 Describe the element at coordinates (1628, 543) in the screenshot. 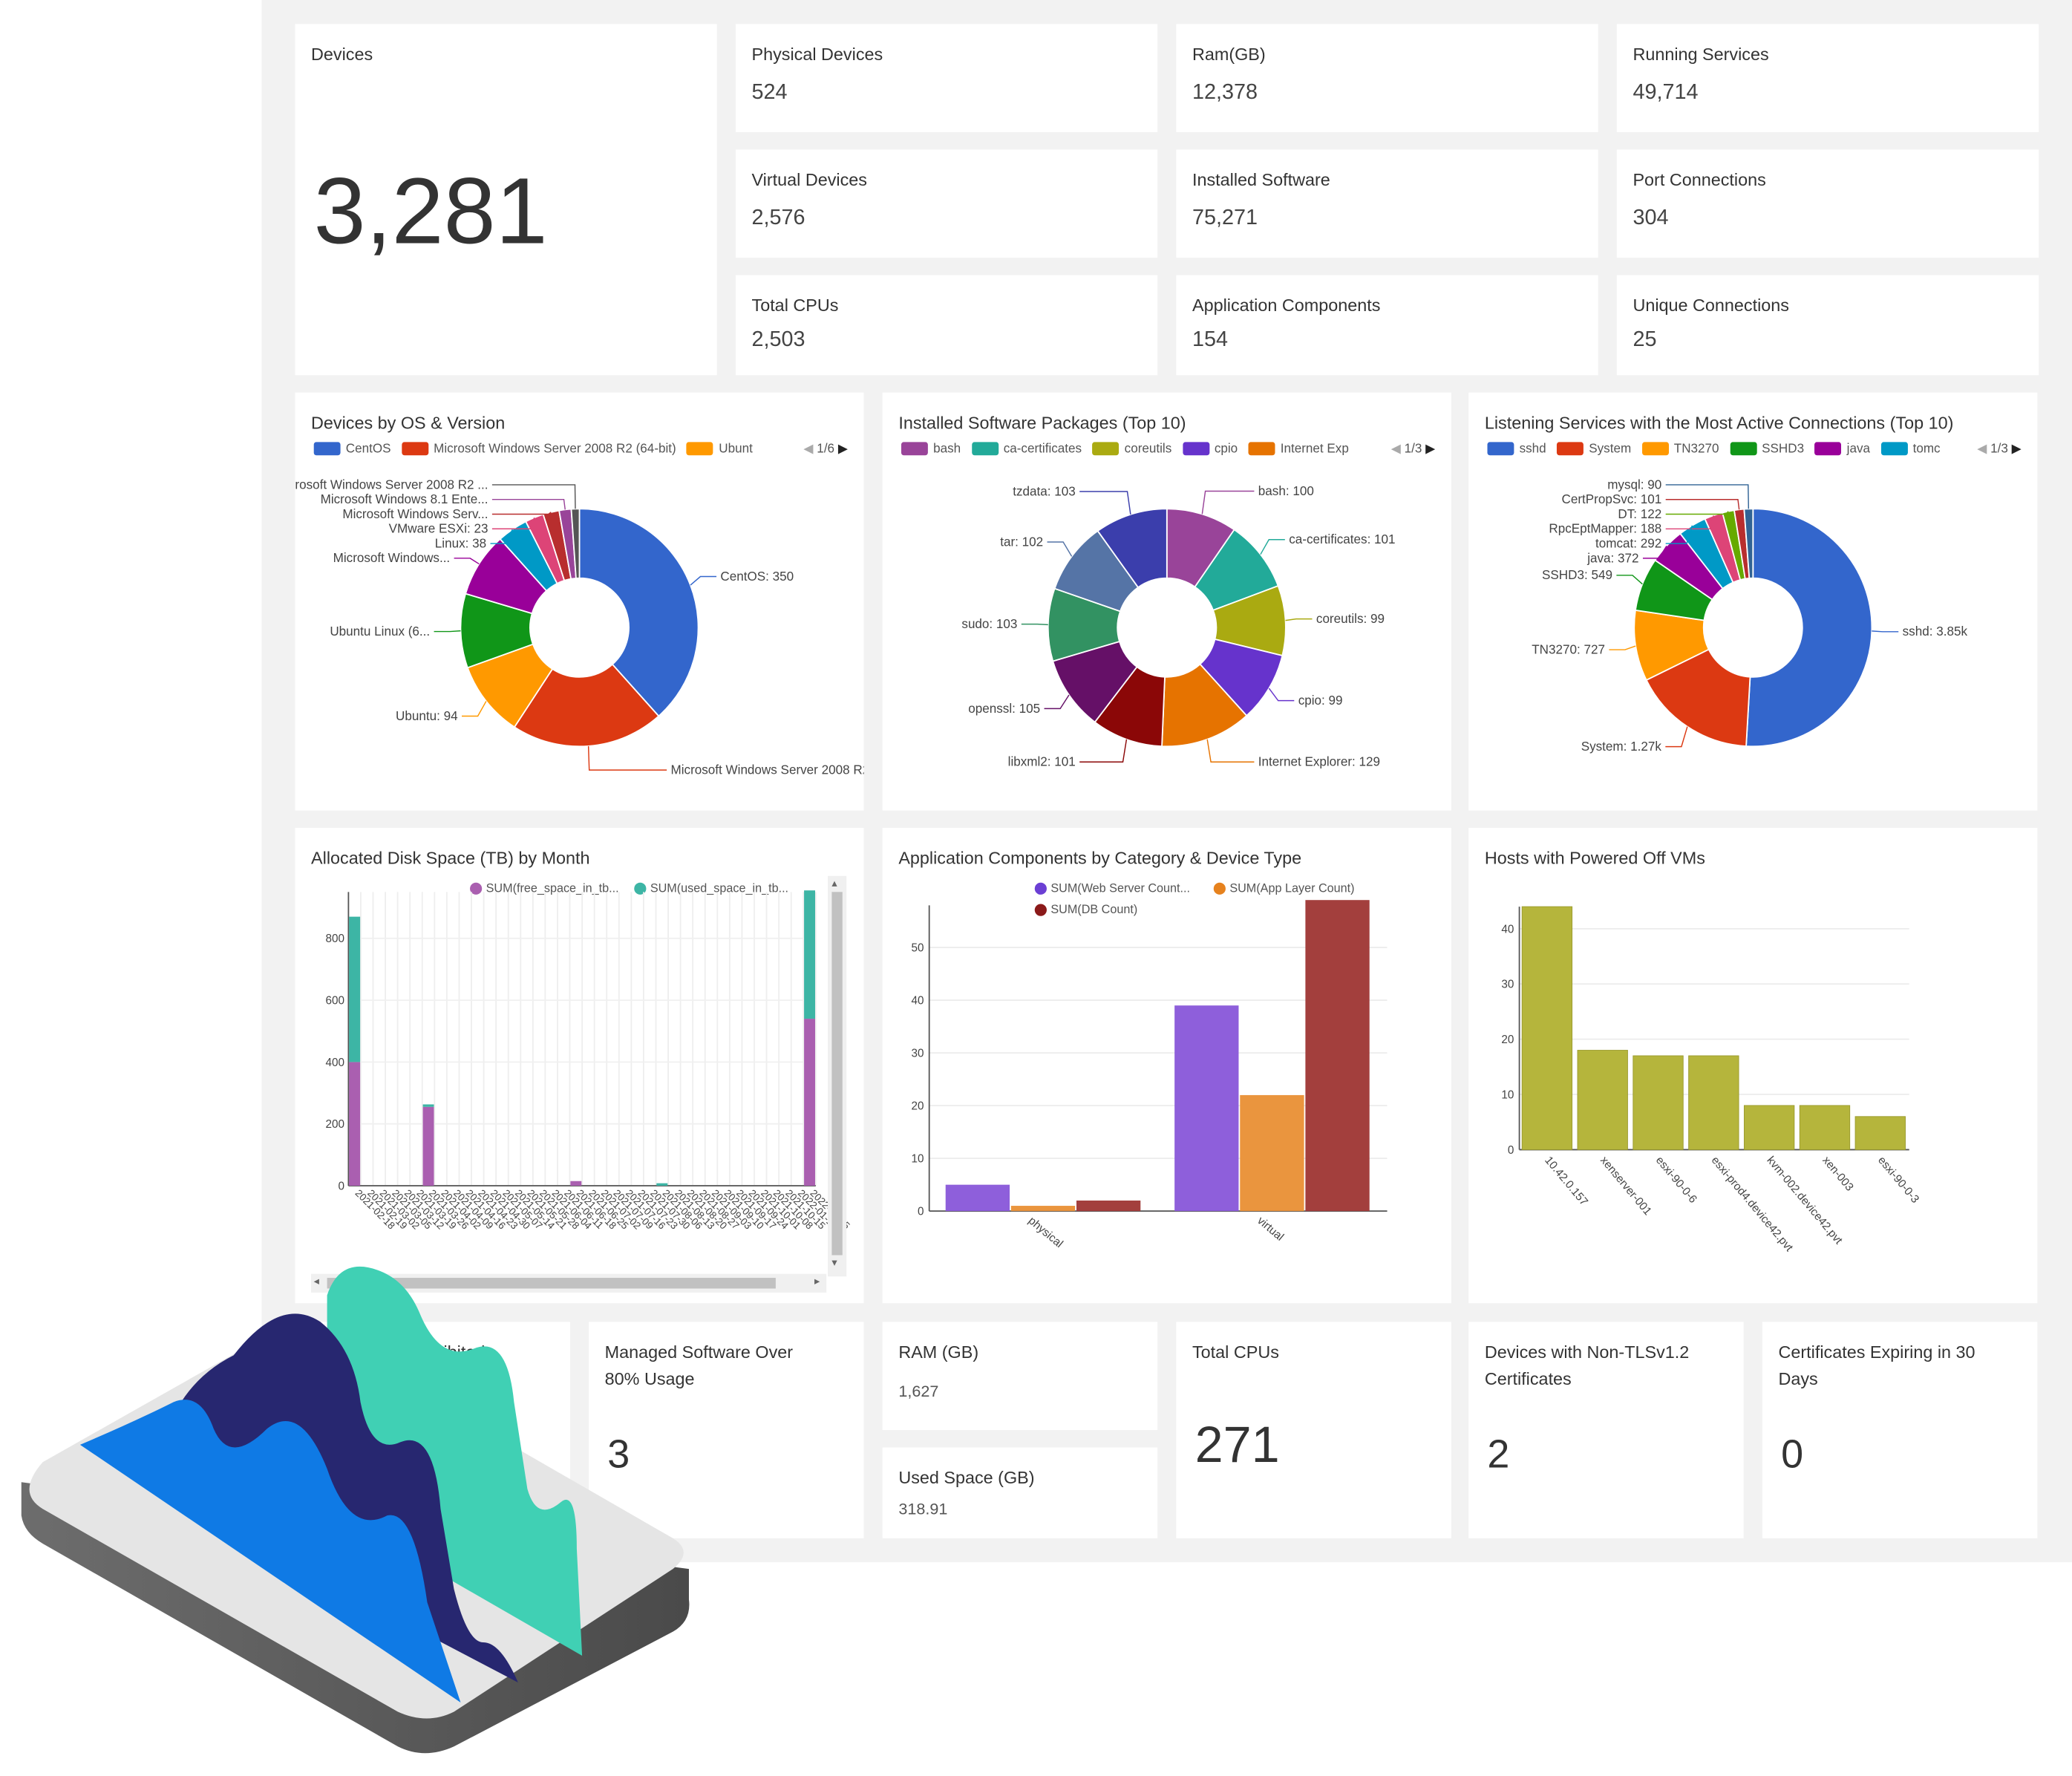

I see `slice-label: tomcat: 292` at that location.